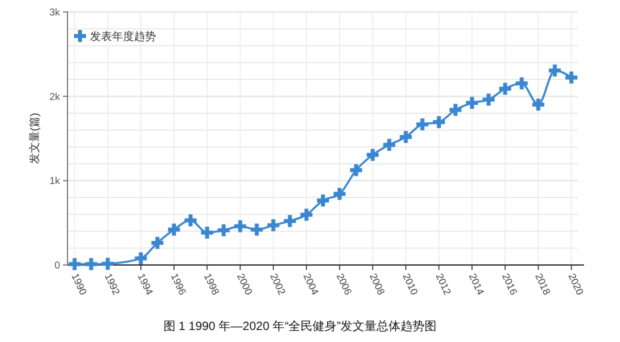 The height and width of the screenshot is (342, 620). Describe the element at coordinates (300, 326) in the screenshot. I see `text: 图 1 1990 年—2020 年“全民健身”发文量总体趋势图` at that location.